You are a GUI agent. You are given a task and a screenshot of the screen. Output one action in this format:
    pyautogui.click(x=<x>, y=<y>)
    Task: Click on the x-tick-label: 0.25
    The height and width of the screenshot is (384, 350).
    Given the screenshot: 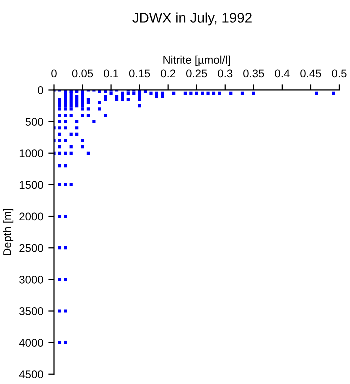 What is the action you would take?
    pyautogui.click(x=197, y=74)
    